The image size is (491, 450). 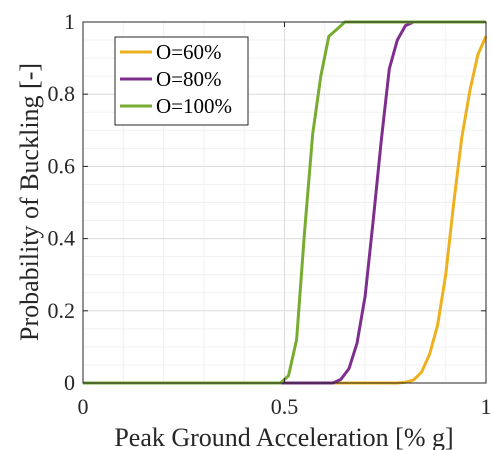 I want to click on x-tick-label: 0.5, so click(x=285, y=406).